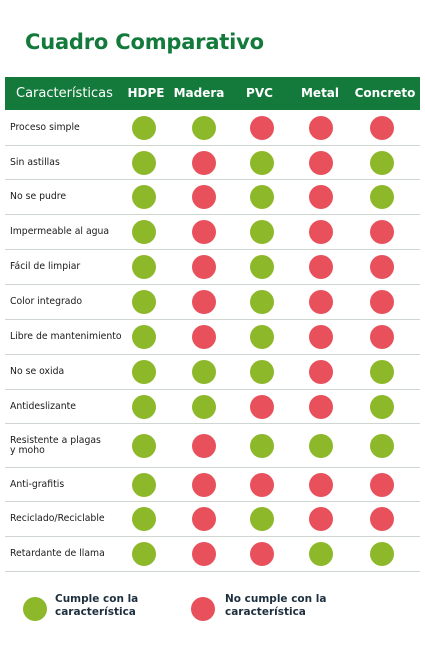  Describe the element at coordinates (276, 606) in the screenshot. I see `legend-no-label: No cumple con la característica` at that location.